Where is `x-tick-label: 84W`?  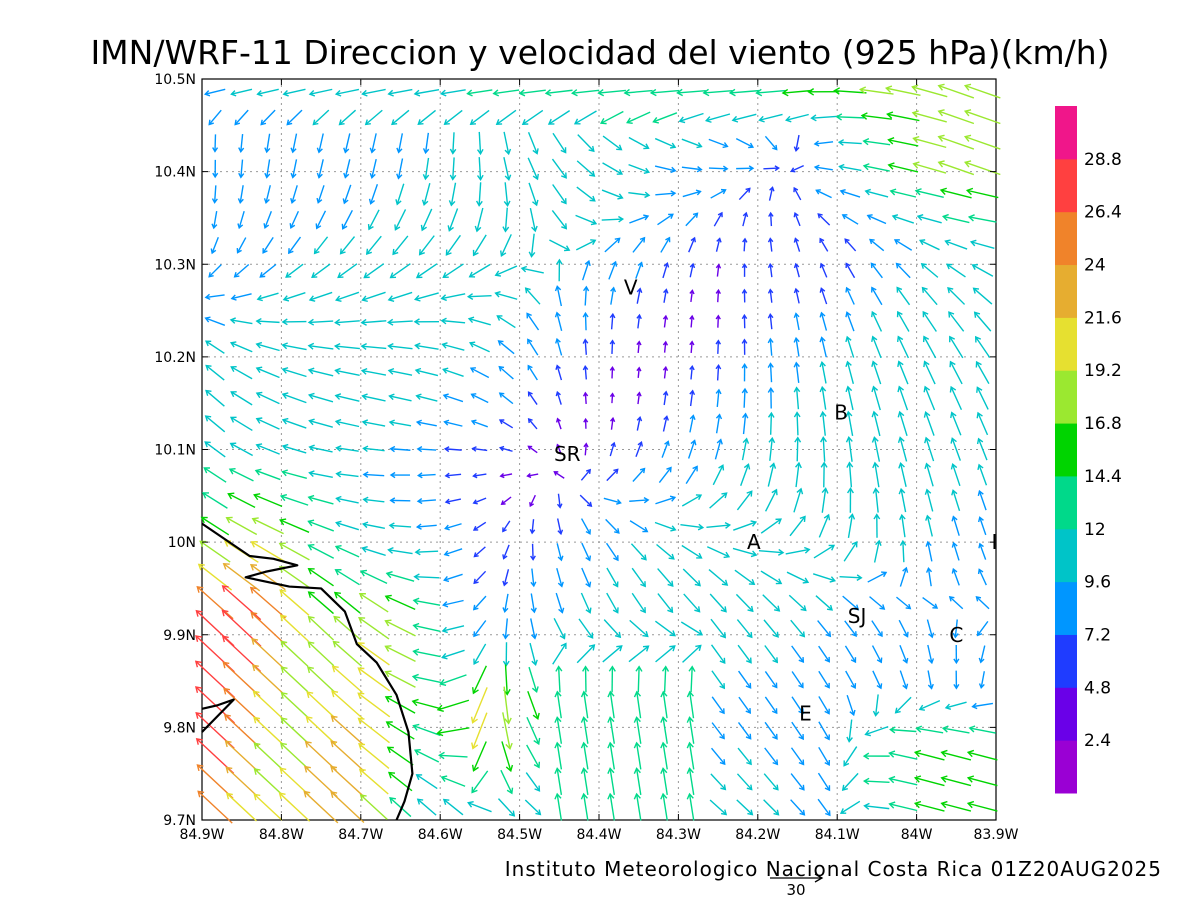 x-tick-label: 84W is located at coordinates (917, 835).